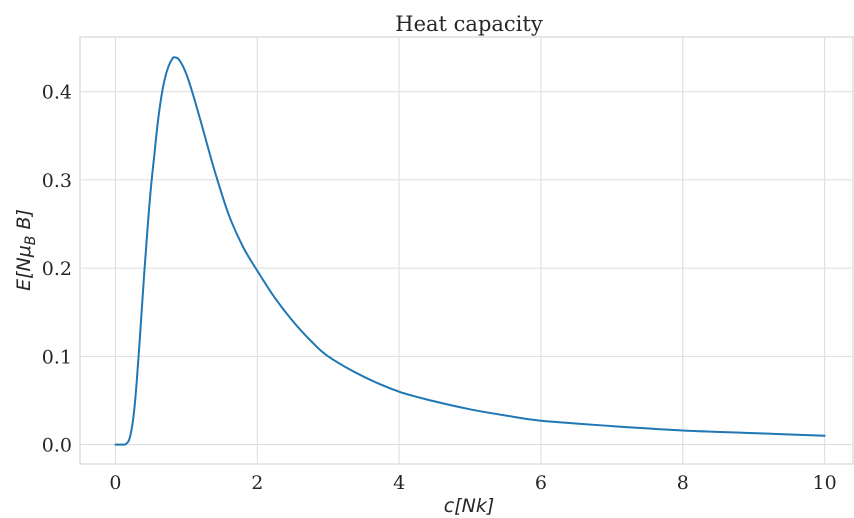 This screenshot has width=854, height=518. Describe the element at coordinates (57, 357) in the screenshot. I see `y-tick-label: 0.1` at that location.